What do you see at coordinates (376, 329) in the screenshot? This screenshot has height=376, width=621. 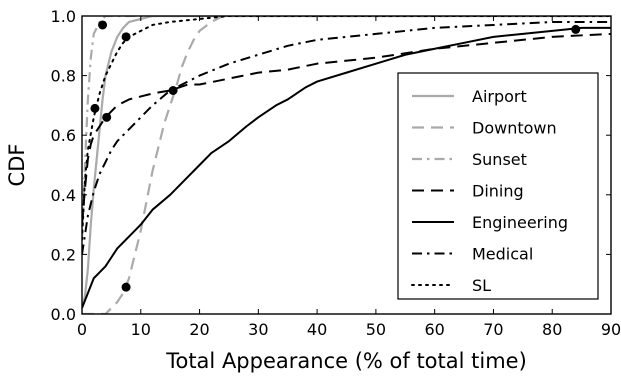 I see `x-tick-label: 50` at bounding box center [376, 329].